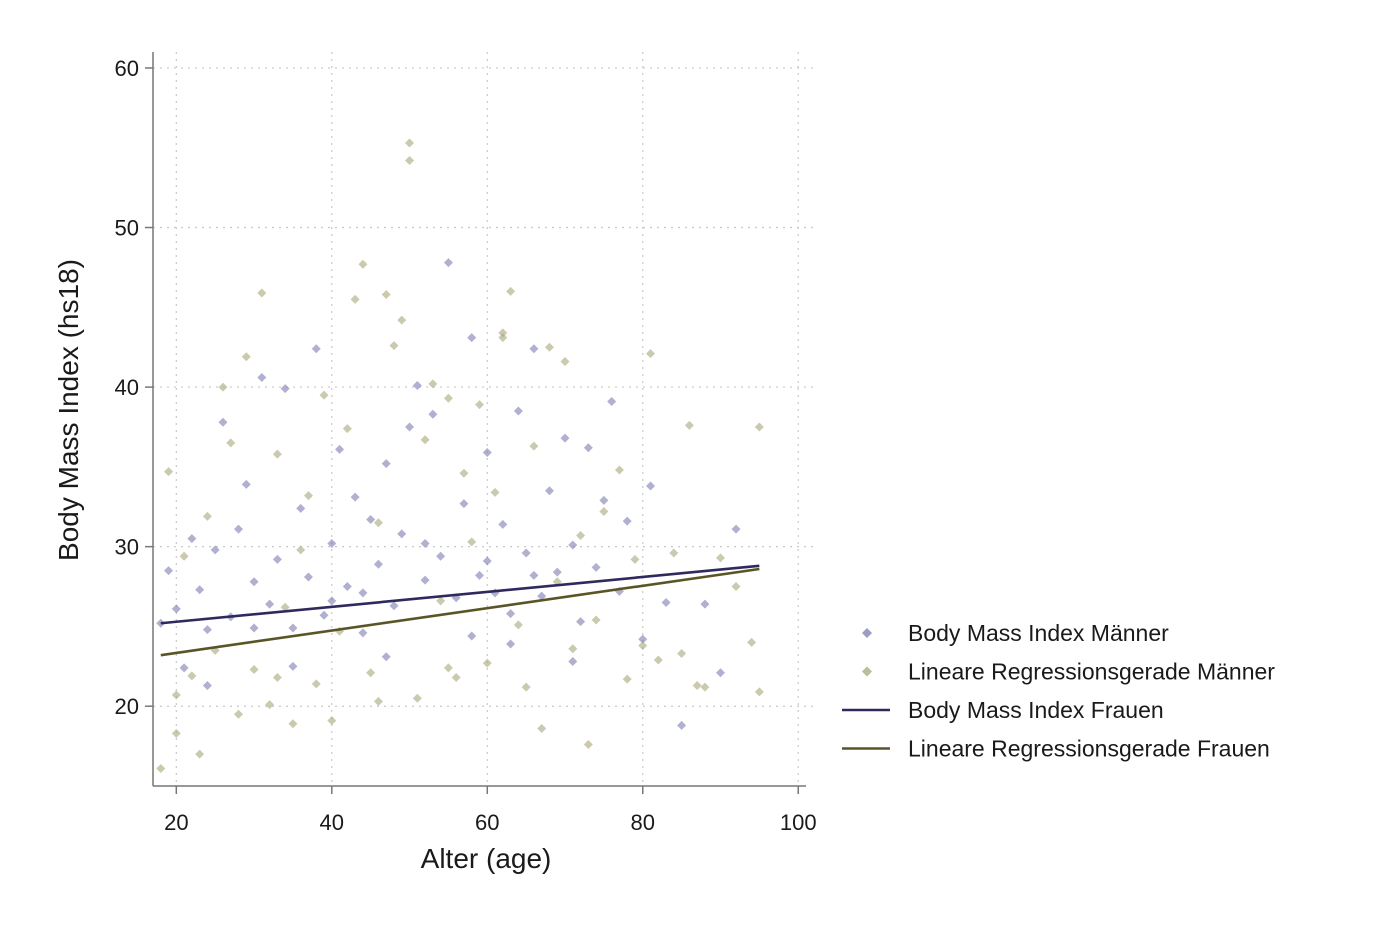  Describe the element at coordinates (1036, 710) in the screenshot. I see `legend-label: Body Mass Index Frauen` at that location.